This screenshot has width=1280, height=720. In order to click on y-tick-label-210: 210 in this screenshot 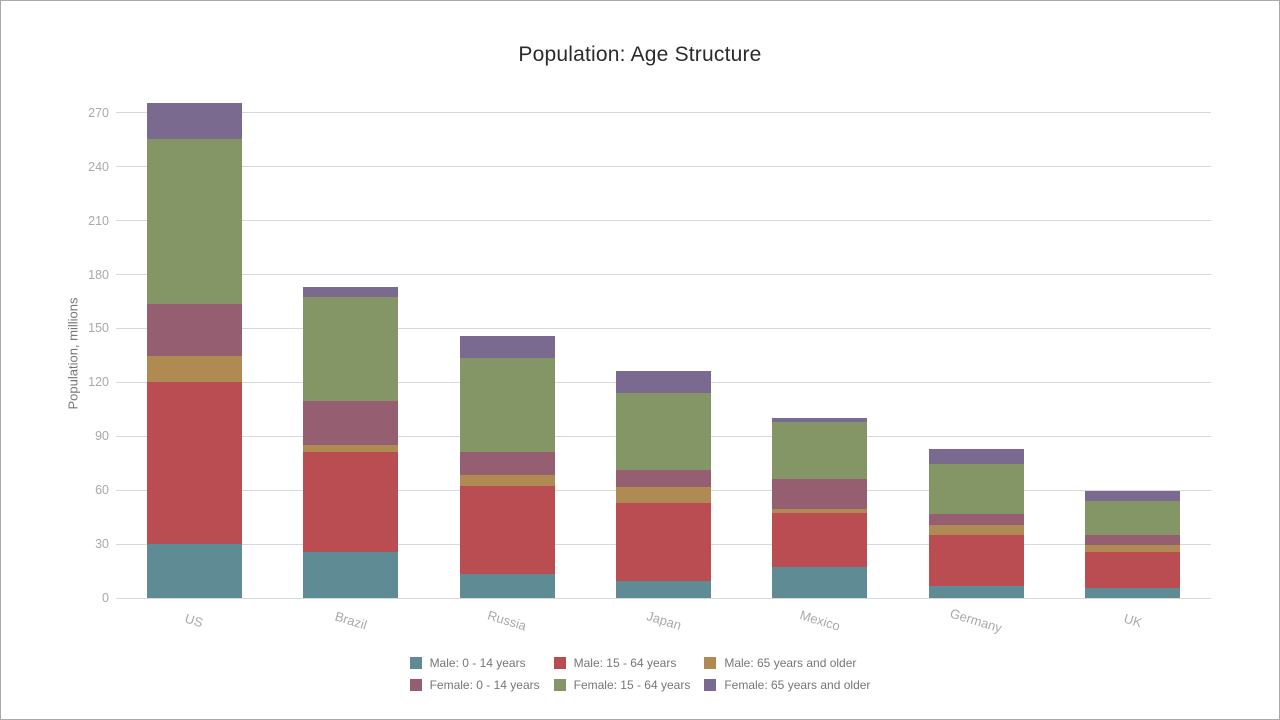, I will do `click(98, 220)`.